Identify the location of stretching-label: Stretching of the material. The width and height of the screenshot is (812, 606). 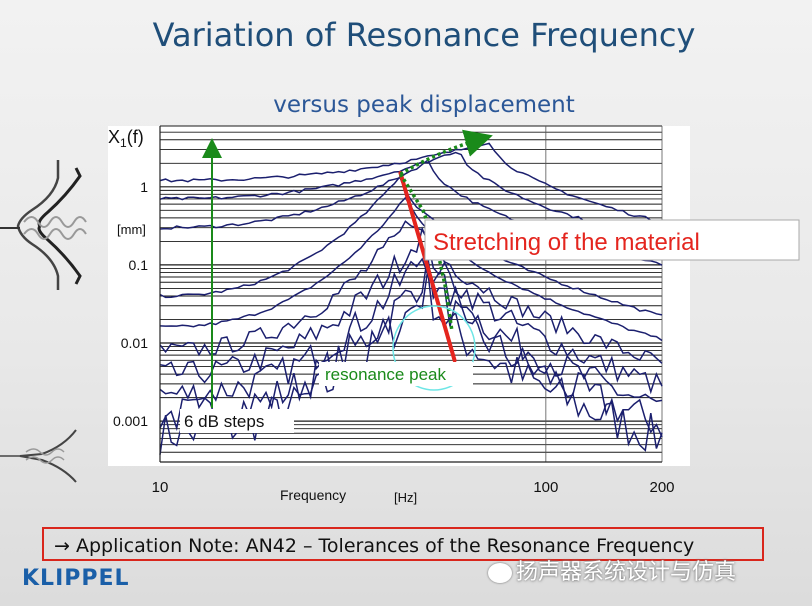
(566, 242).